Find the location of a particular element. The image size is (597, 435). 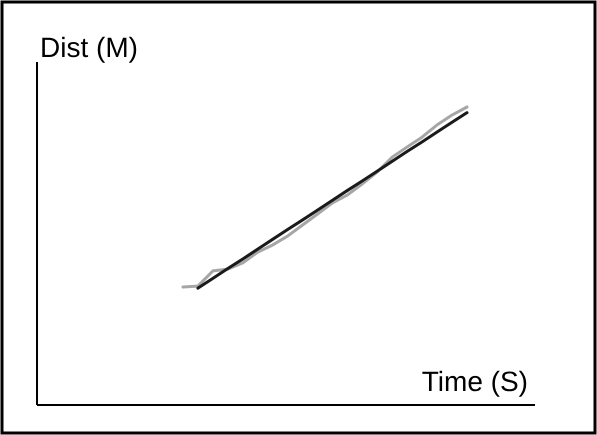

y-axis-title: Dist (M) is located at coordinates (89, 47).